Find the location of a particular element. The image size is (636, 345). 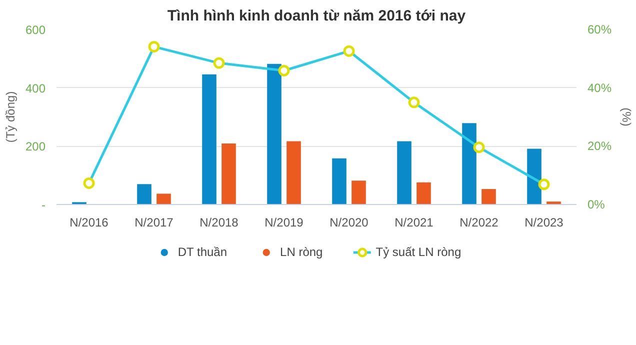

chart-title: Tình hình kinh doanh từ năm 2016 tới nay is located at coordinates (316, 16).